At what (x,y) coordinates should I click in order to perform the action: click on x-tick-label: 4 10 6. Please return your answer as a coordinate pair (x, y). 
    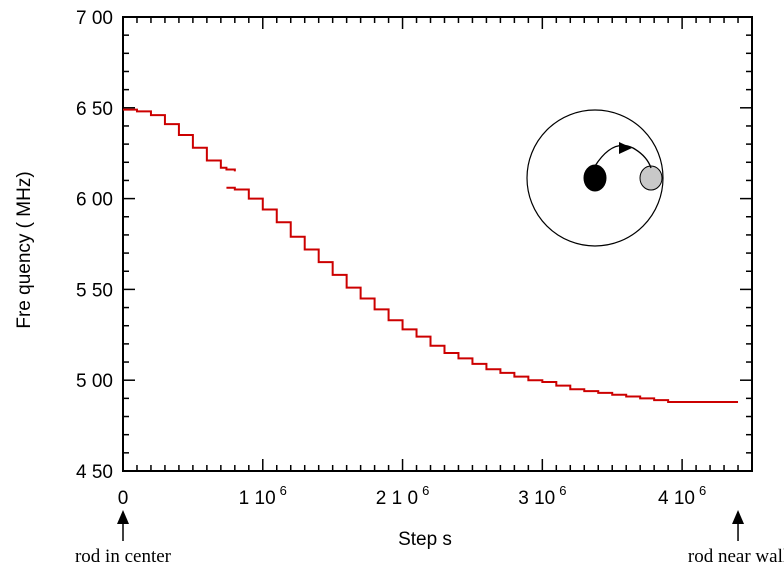
    Looking at the image, I should click on (682, 496).